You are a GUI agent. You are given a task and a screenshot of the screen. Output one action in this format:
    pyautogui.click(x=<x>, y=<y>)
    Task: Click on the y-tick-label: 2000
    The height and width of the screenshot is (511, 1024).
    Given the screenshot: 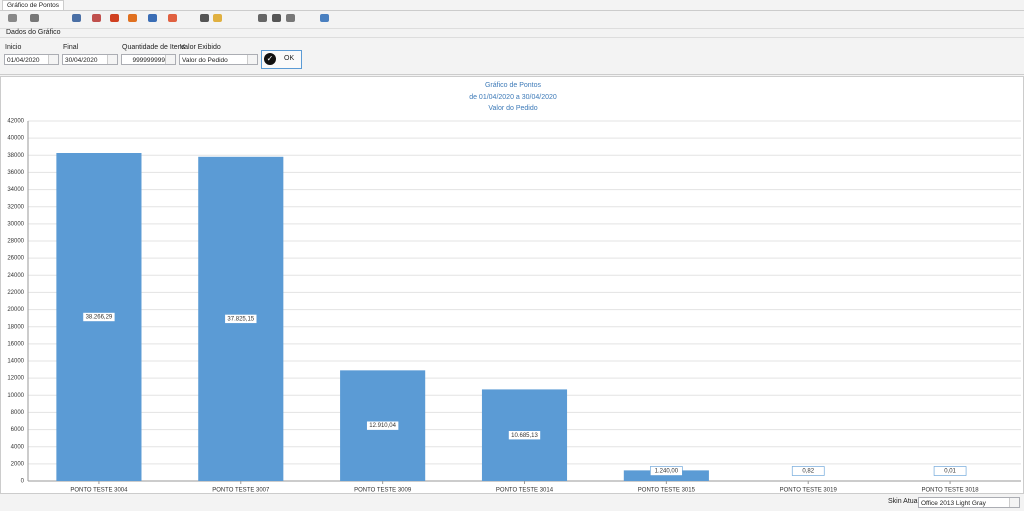 What is the action you would take?
    pyautogui.click(x=18, y=464)
    